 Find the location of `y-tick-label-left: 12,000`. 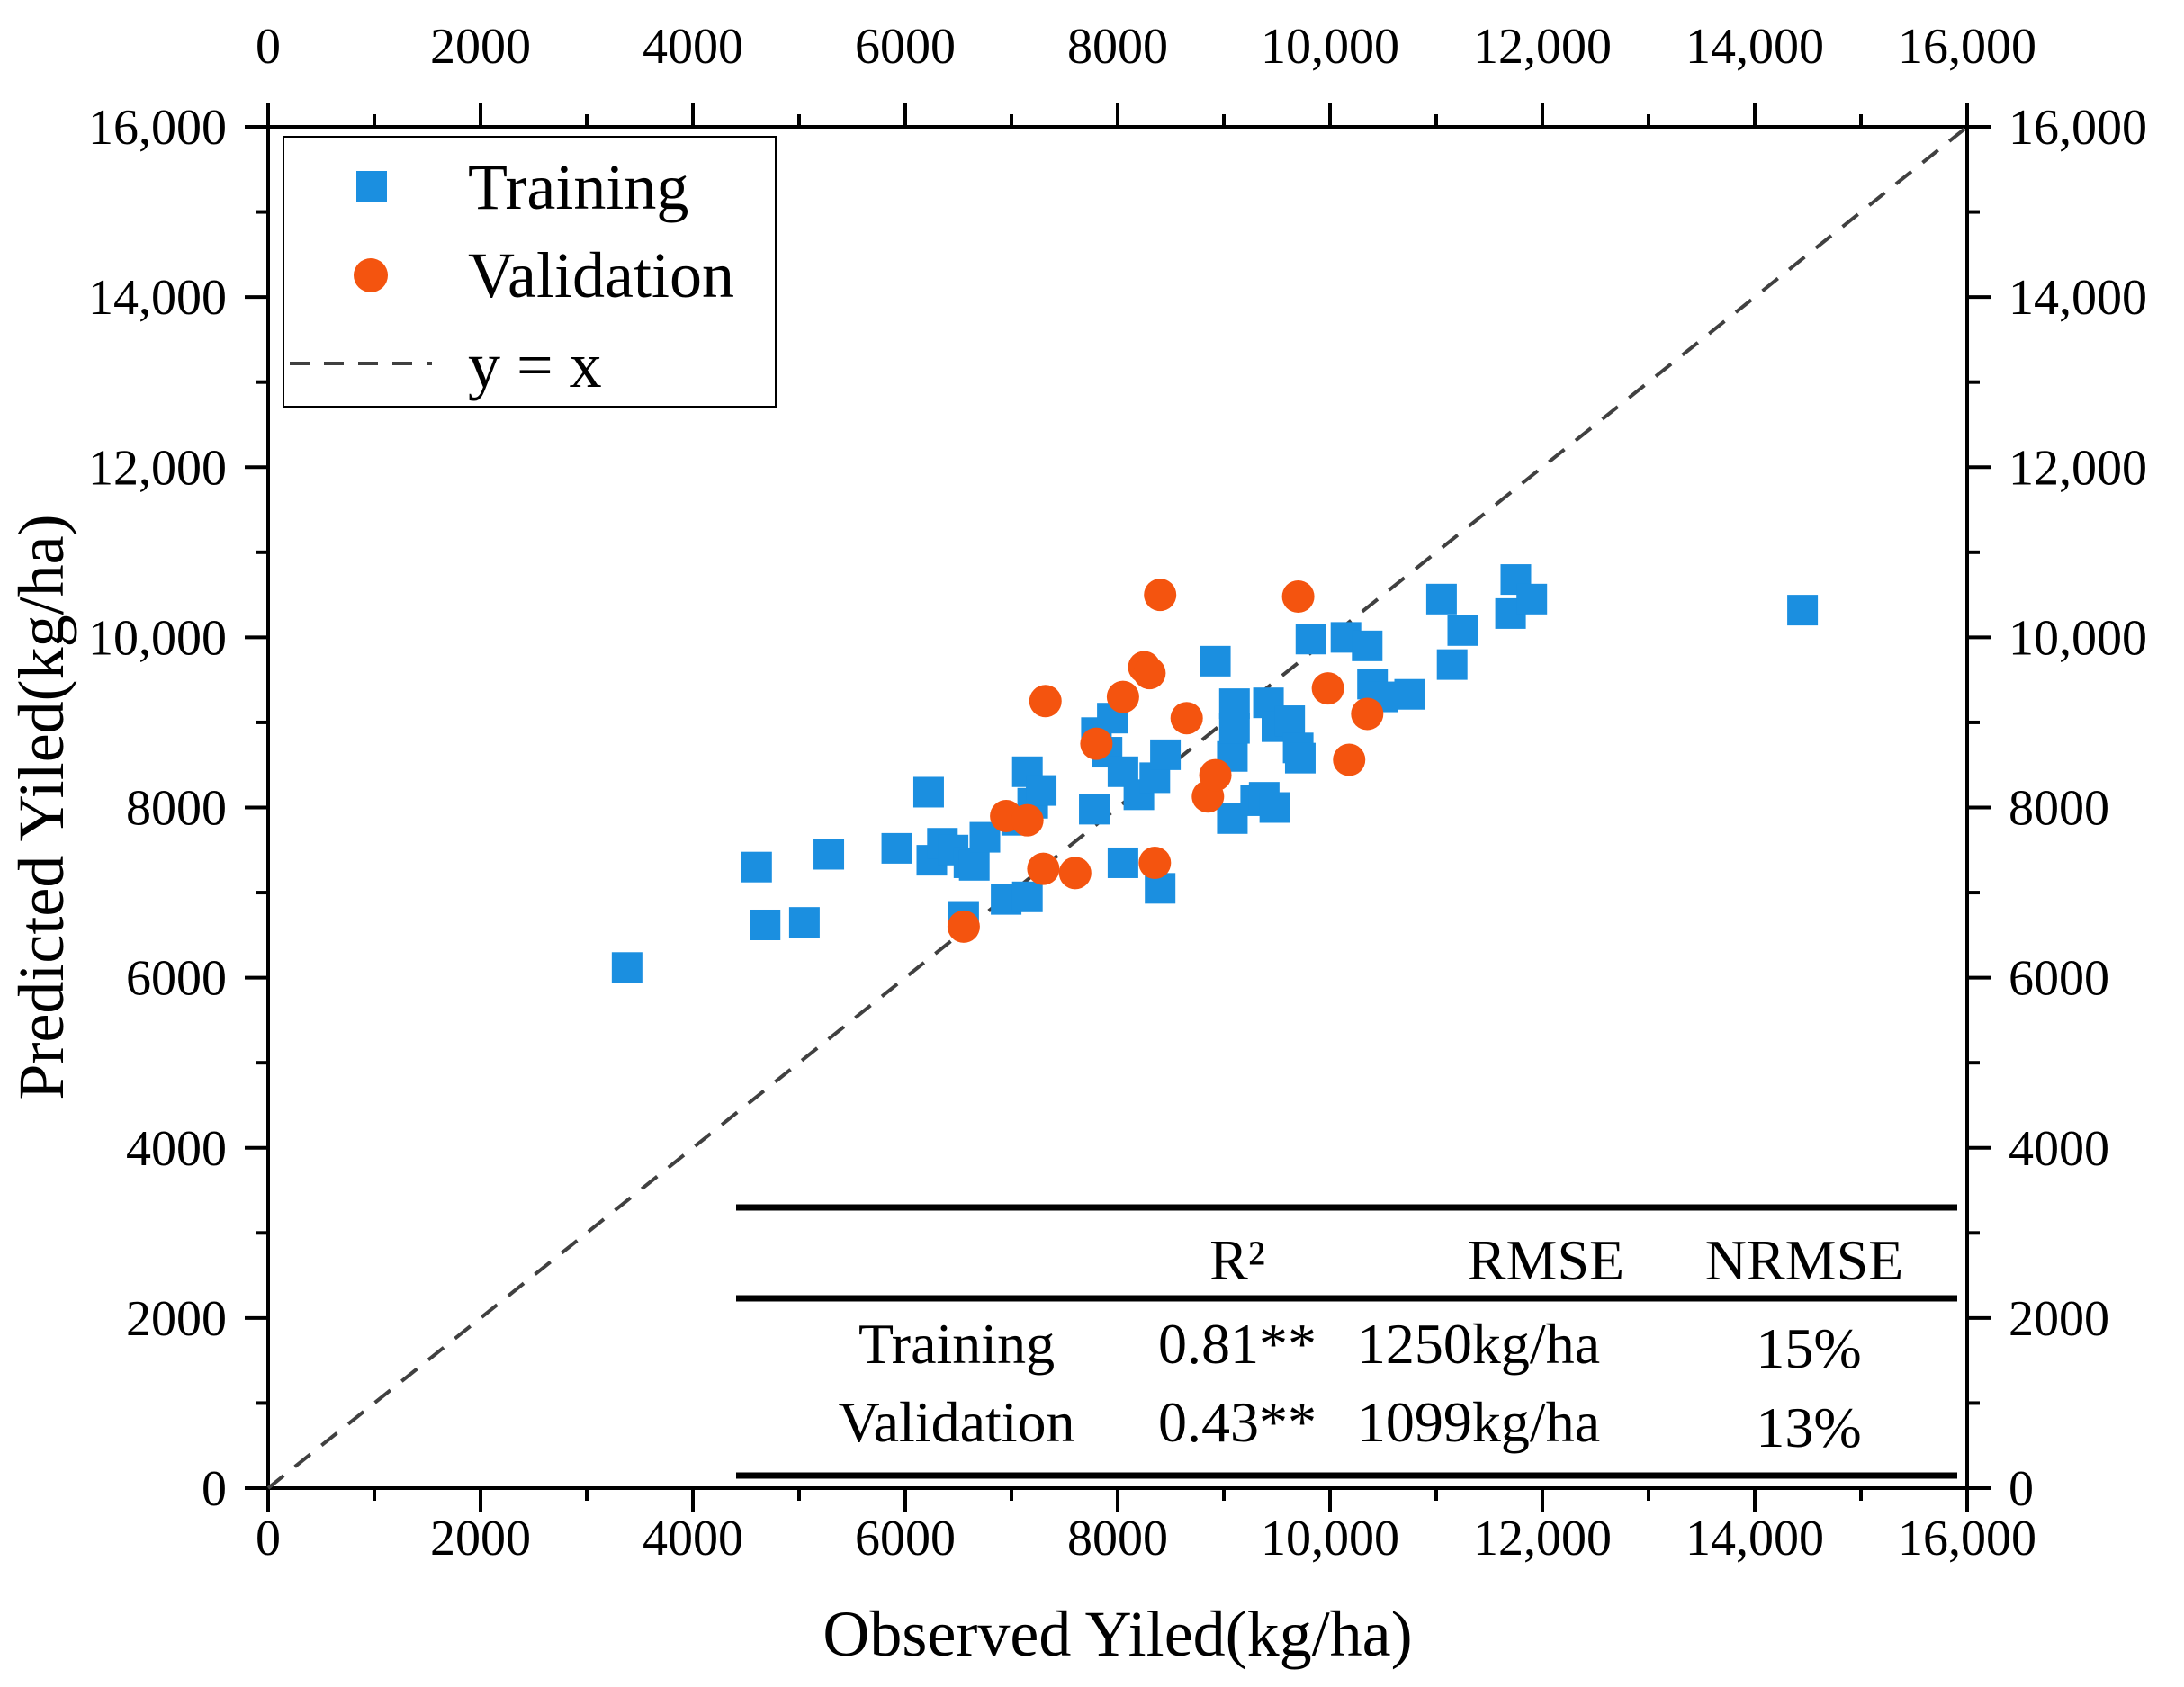

y-tick-label-left: 12,000 is located at coordinates (158, 468).